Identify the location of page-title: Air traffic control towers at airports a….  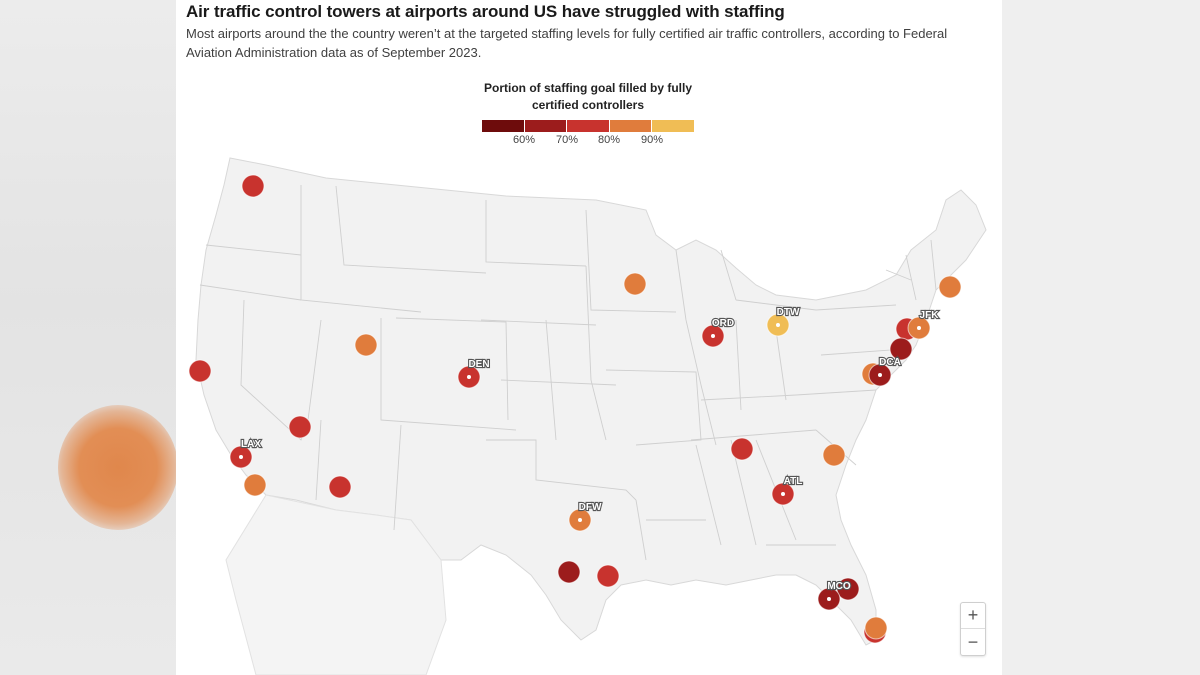
(485, 11).